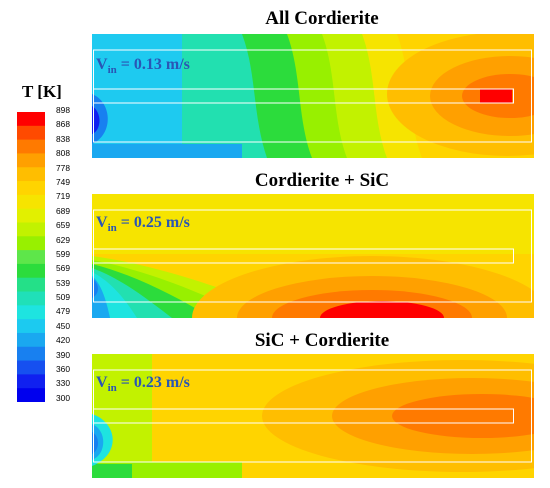 Image resolution: width=550 pixels, height=488 pixels. I want to click on legend-tick-label: 808, so click(63, 153).